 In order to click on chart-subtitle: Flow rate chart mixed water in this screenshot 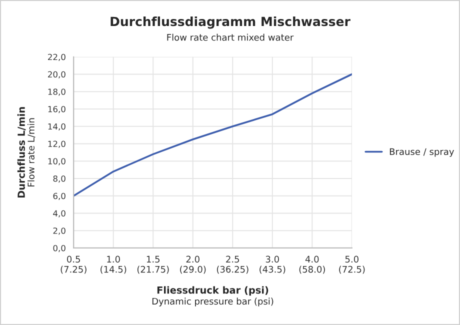, I will do `click(230, 37)`.